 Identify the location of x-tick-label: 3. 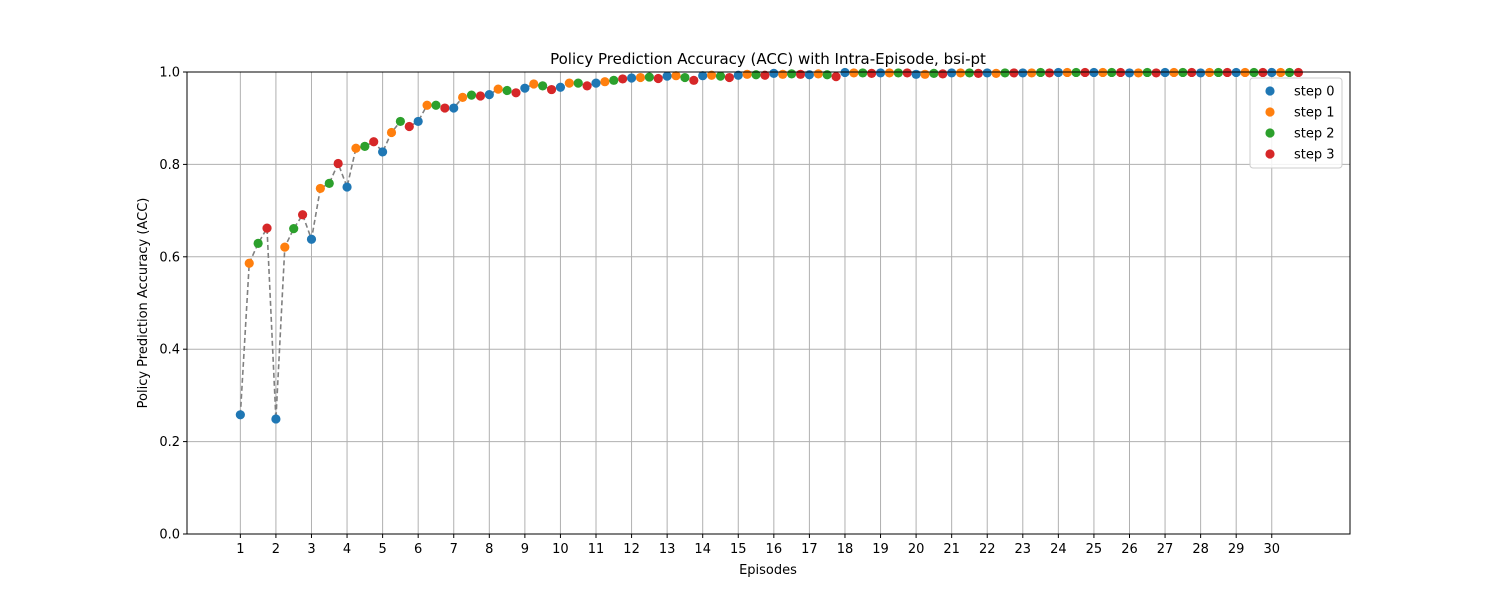
(311, 549).